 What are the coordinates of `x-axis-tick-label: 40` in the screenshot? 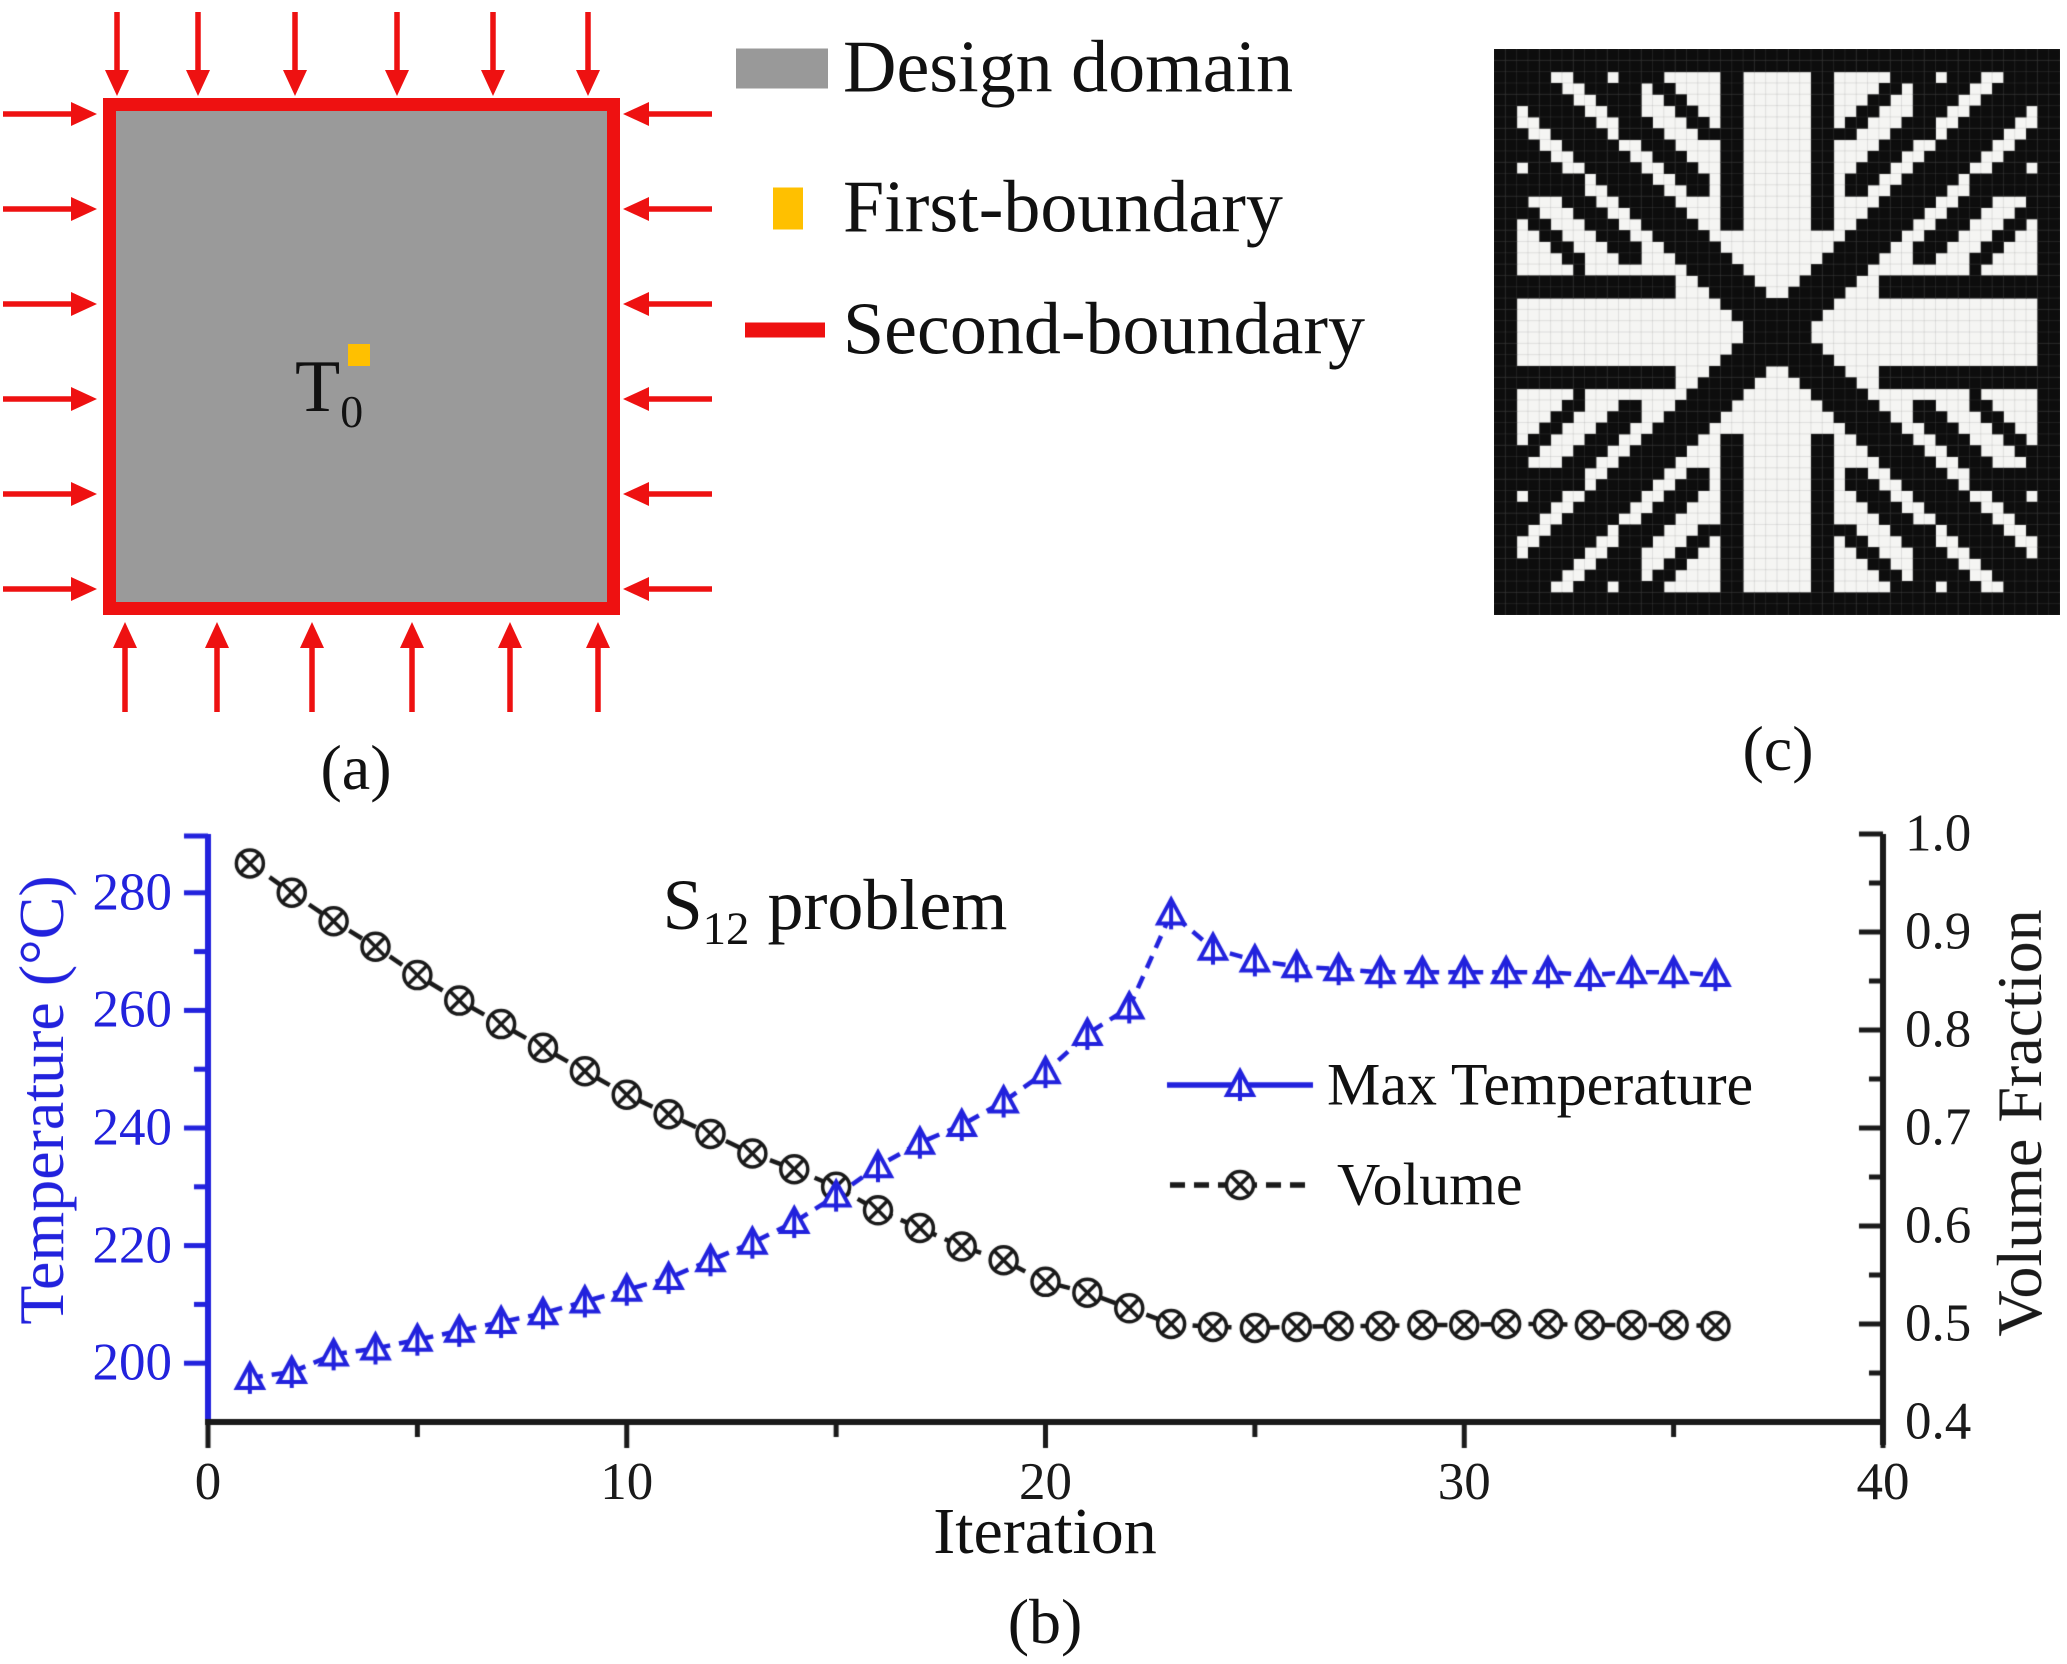 It's located at (1883, 1482).